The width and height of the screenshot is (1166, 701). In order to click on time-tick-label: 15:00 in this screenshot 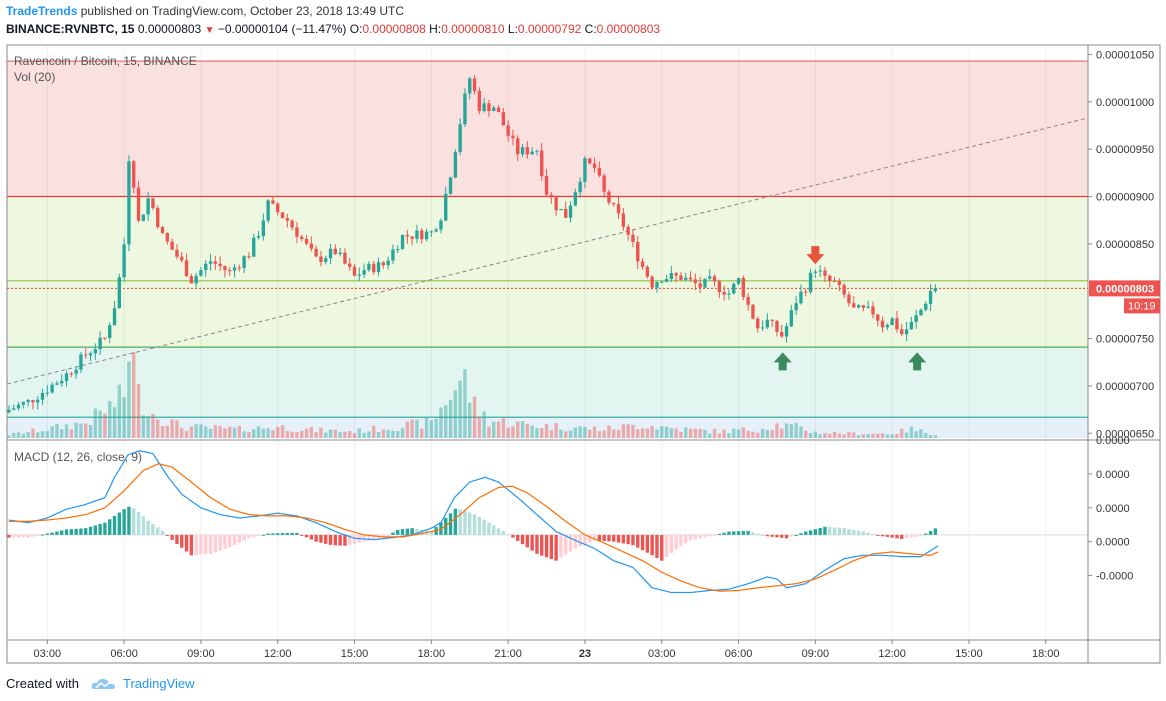, I will do `click(355, 654)`.